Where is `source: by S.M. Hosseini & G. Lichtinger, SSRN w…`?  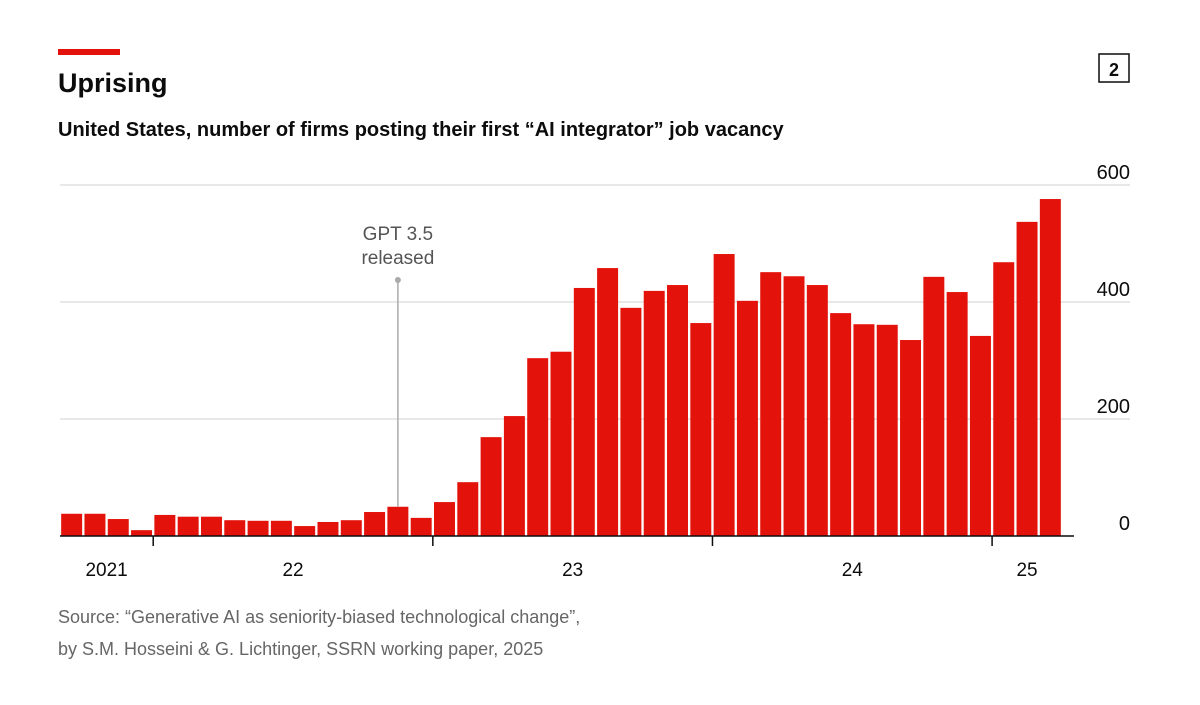
source: by S.M. Hosseini & G. Lichtinger, SSRN w… is located at coordinates (300, 649).